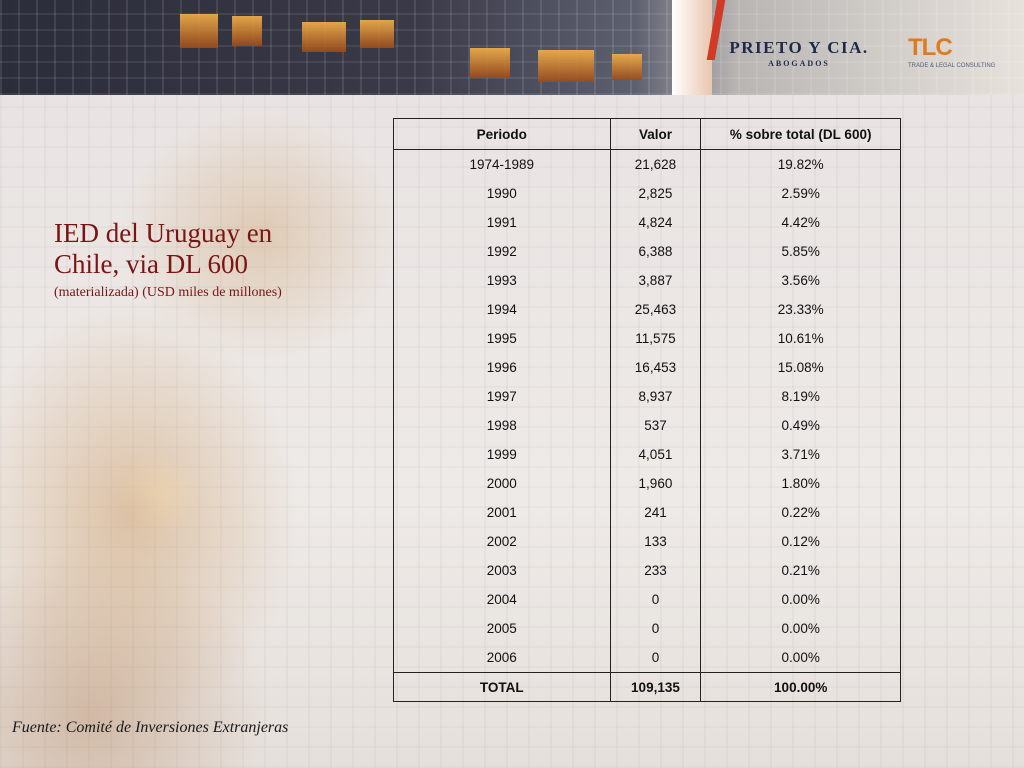 The image size is (1024, 768). Describe the element at coordinates (502, 338) in the screenshot. I see `cell-periodo: 1995` at that location.